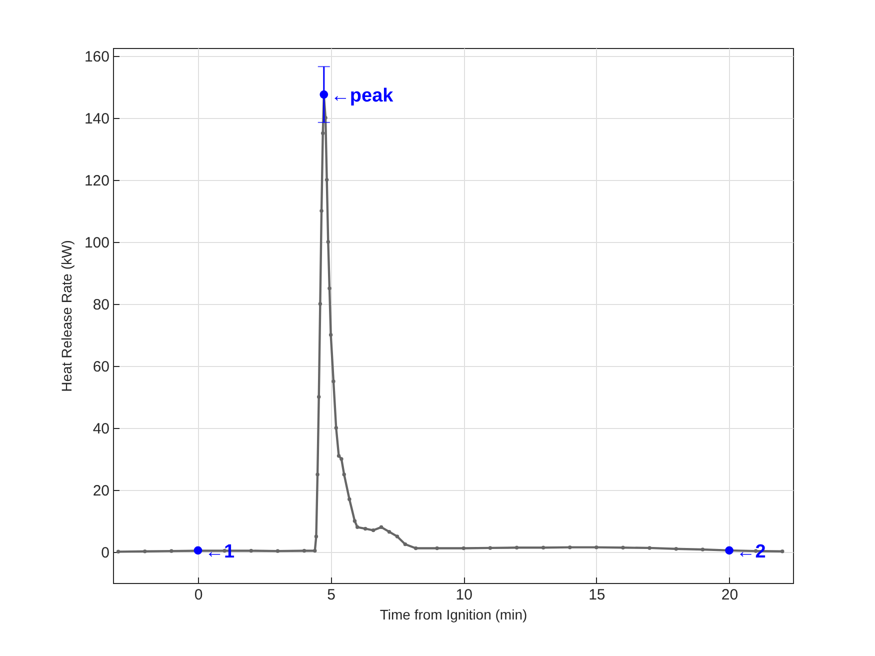 The height and width of the screenshot is (656, 875). What do you see at coordinates (105, 553) in the screenshot?
I see `y-tick-label: 0` at bounding box center [105, 553].